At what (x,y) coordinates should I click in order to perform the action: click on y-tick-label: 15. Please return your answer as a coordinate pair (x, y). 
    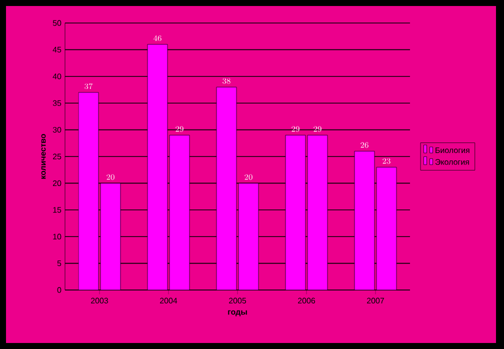
    Looking at the image, I should click on (57, 210).